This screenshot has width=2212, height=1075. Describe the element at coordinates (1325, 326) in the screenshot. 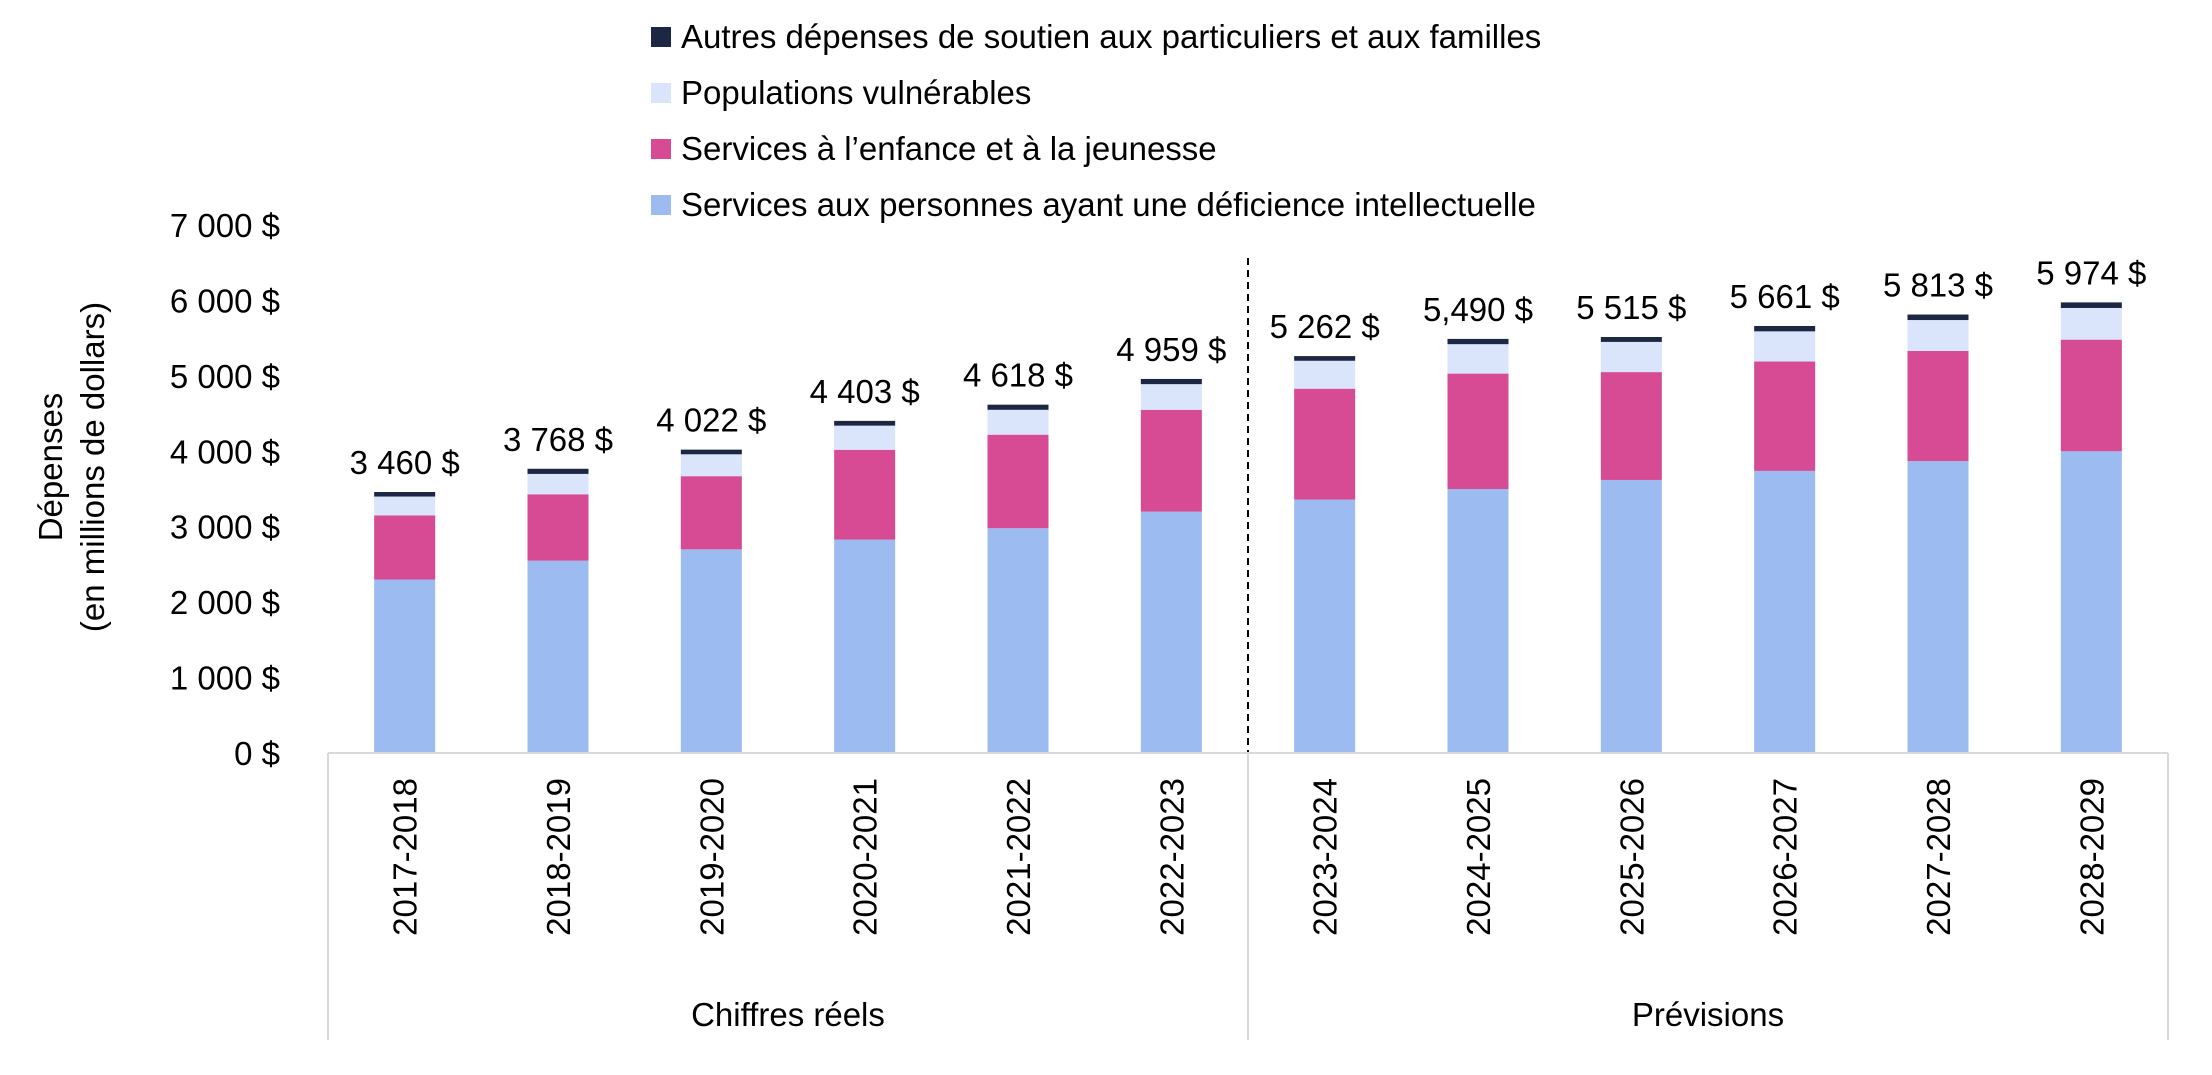

I see `total-label: 5 262 $` at that location.